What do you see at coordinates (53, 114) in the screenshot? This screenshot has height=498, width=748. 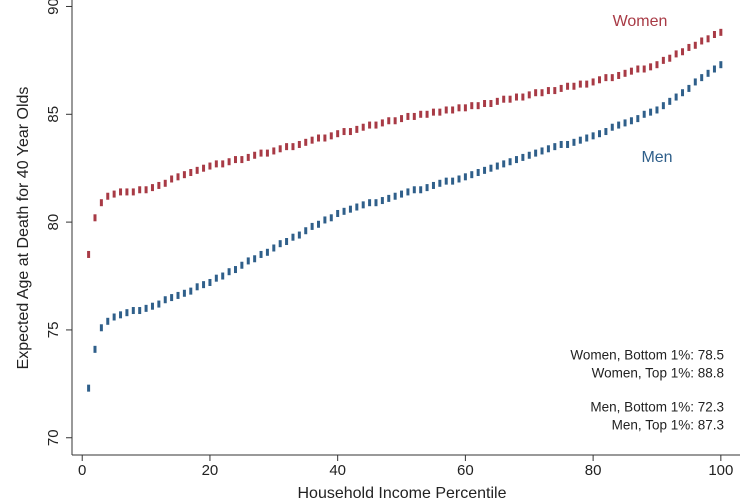 I see `y-tick-label: 85` at bounding box center [53, 114].